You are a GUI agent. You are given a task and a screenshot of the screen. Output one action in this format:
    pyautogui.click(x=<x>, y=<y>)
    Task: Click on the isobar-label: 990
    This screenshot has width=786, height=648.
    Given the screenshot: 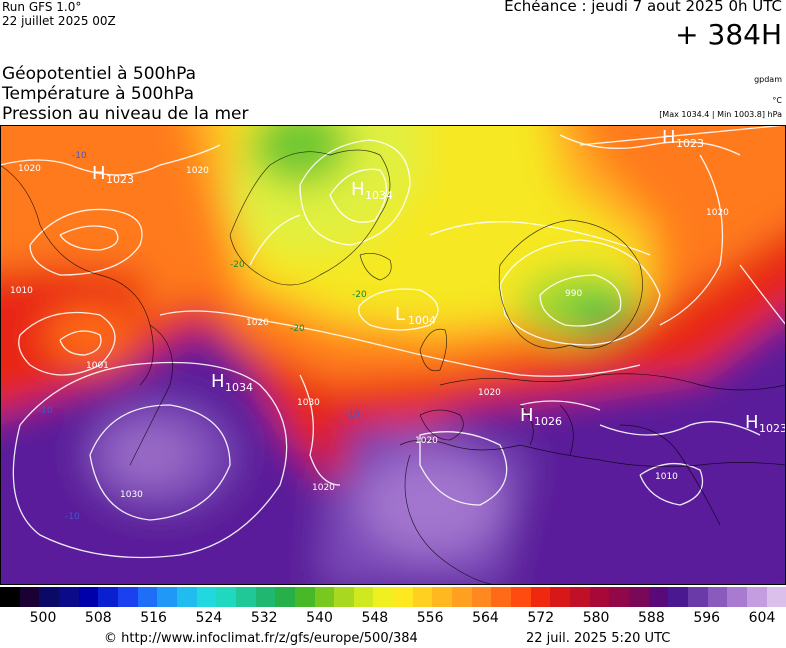 What is the action you would take?
    pyautogui.click(x=573, y=294)
    